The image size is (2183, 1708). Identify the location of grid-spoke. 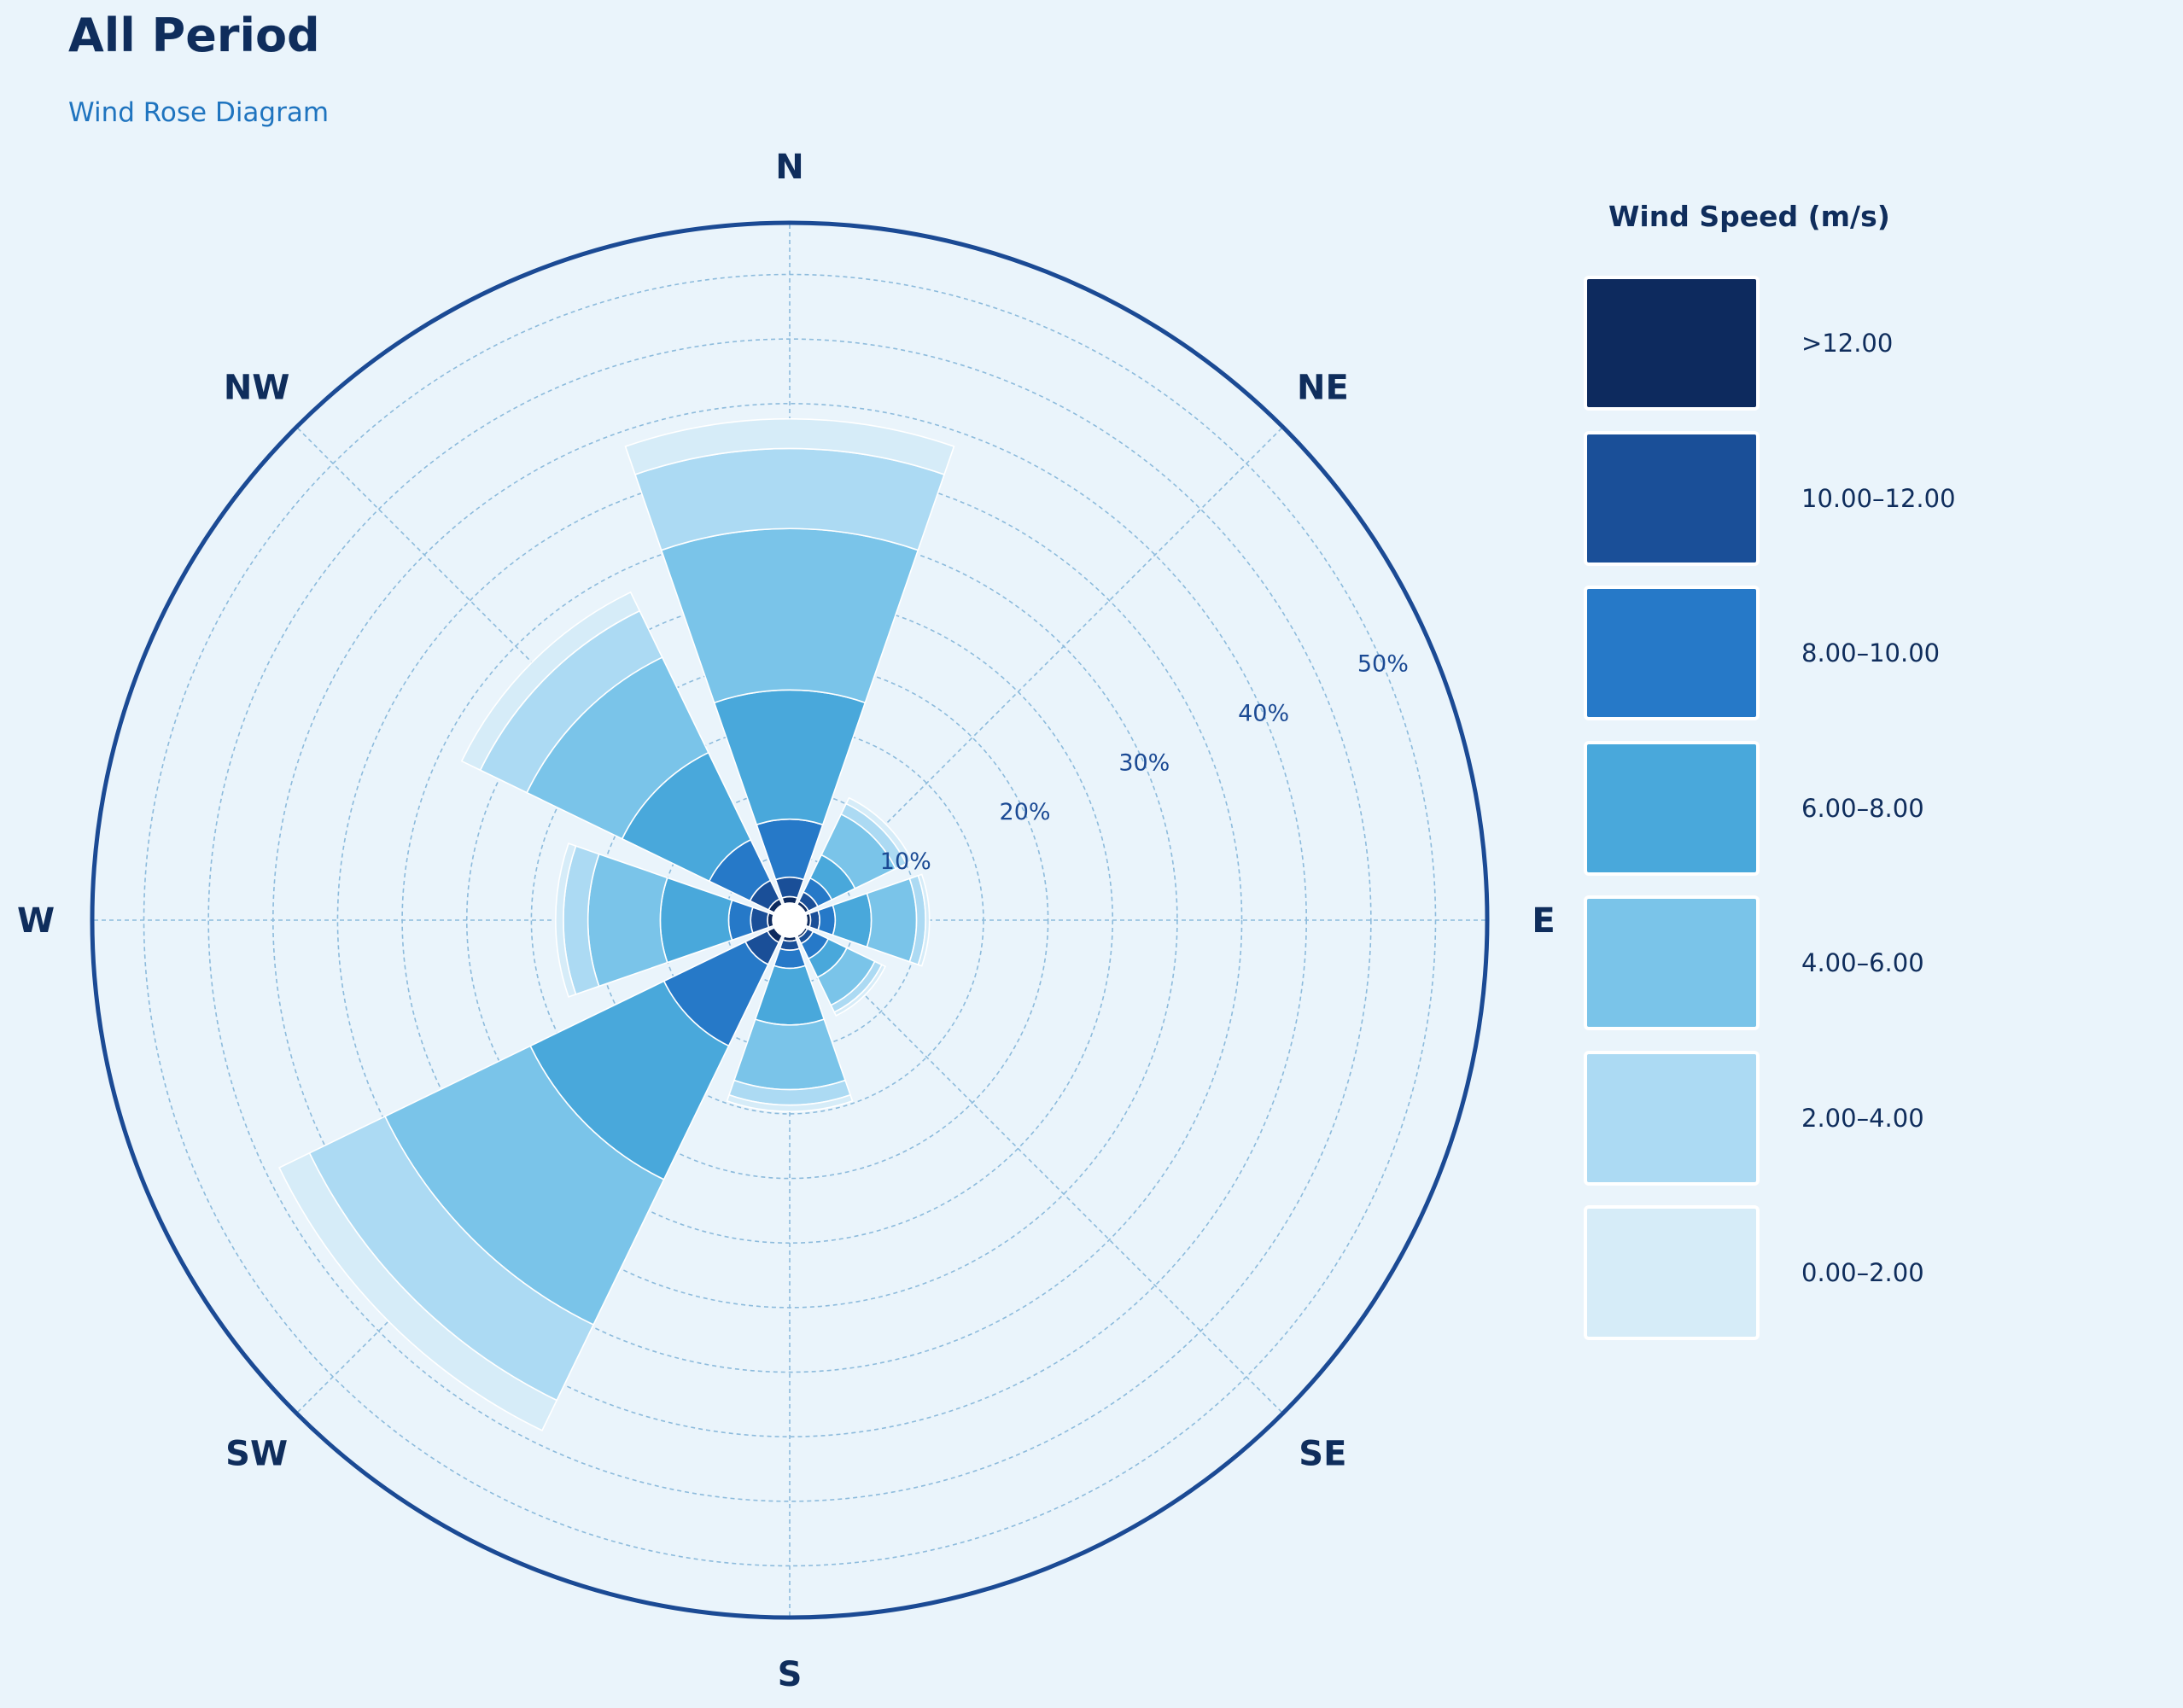
(1037, 1166).